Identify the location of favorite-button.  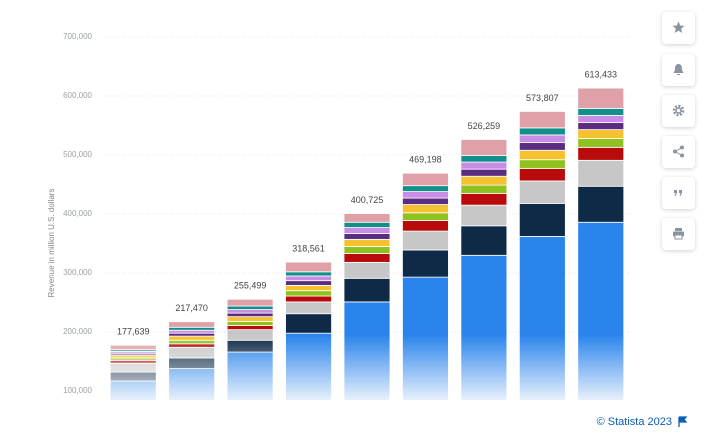
(678, 28).